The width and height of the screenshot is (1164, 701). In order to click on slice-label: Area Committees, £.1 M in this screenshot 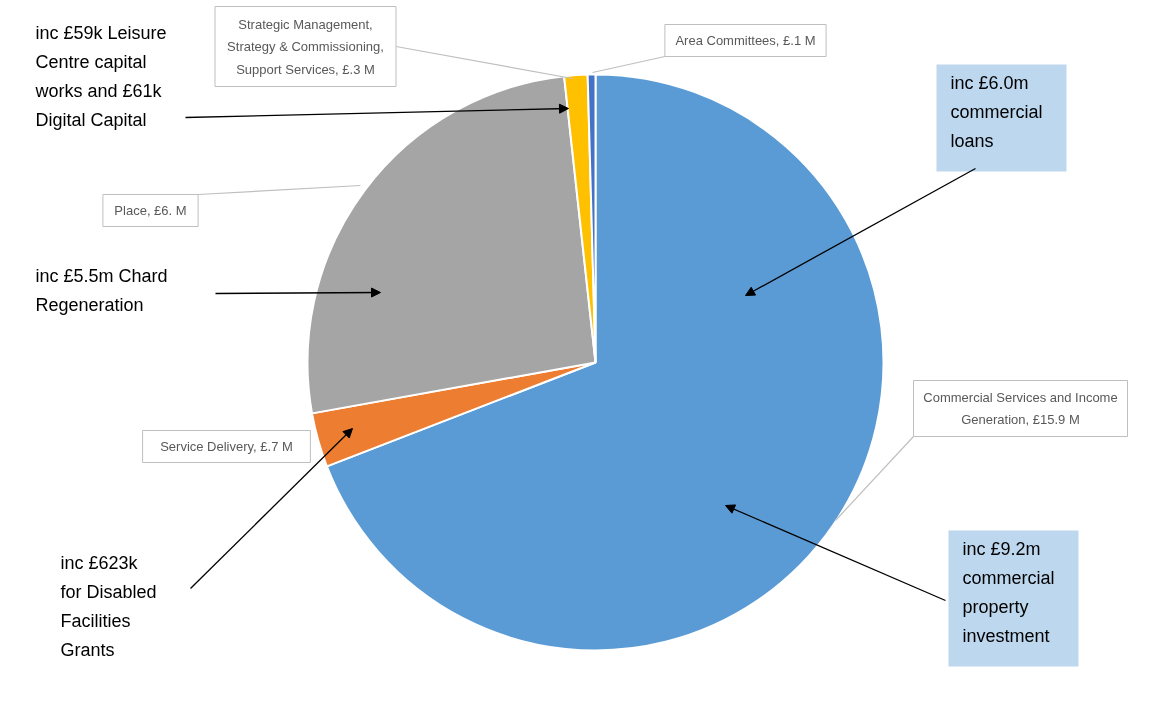, I will do `click(745, 40)`.